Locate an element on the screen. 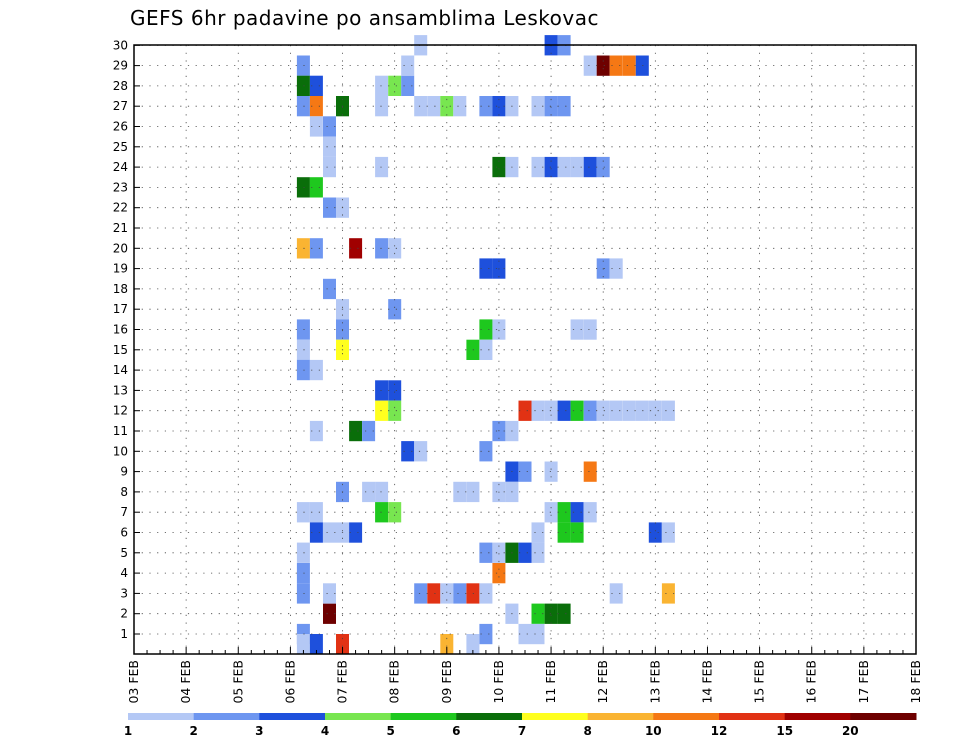 The image size is (960, 742). legend-label: 3 is located at coordinates (259, 731).